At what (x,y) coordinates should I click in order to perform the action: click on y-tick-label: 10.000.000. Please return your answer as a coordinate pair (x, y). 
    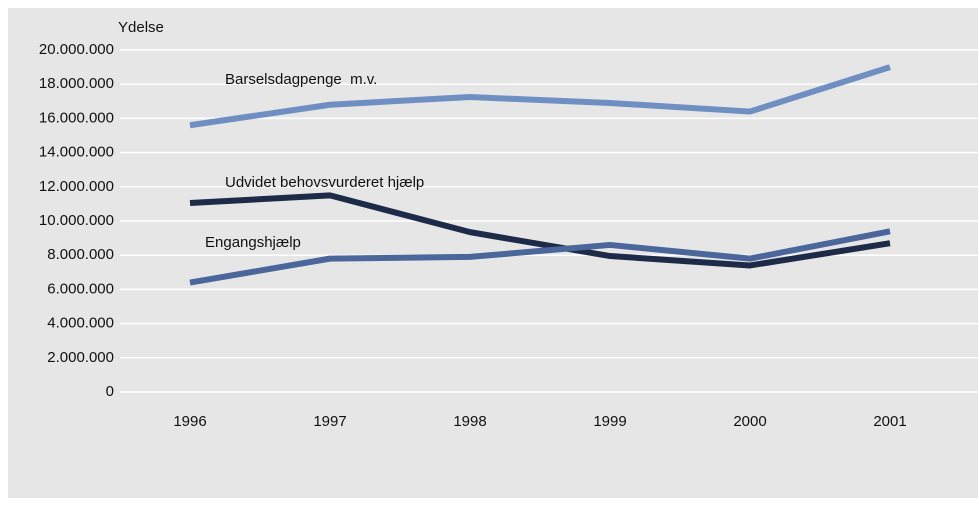
    Looking at the image, I should click on (76, 220).